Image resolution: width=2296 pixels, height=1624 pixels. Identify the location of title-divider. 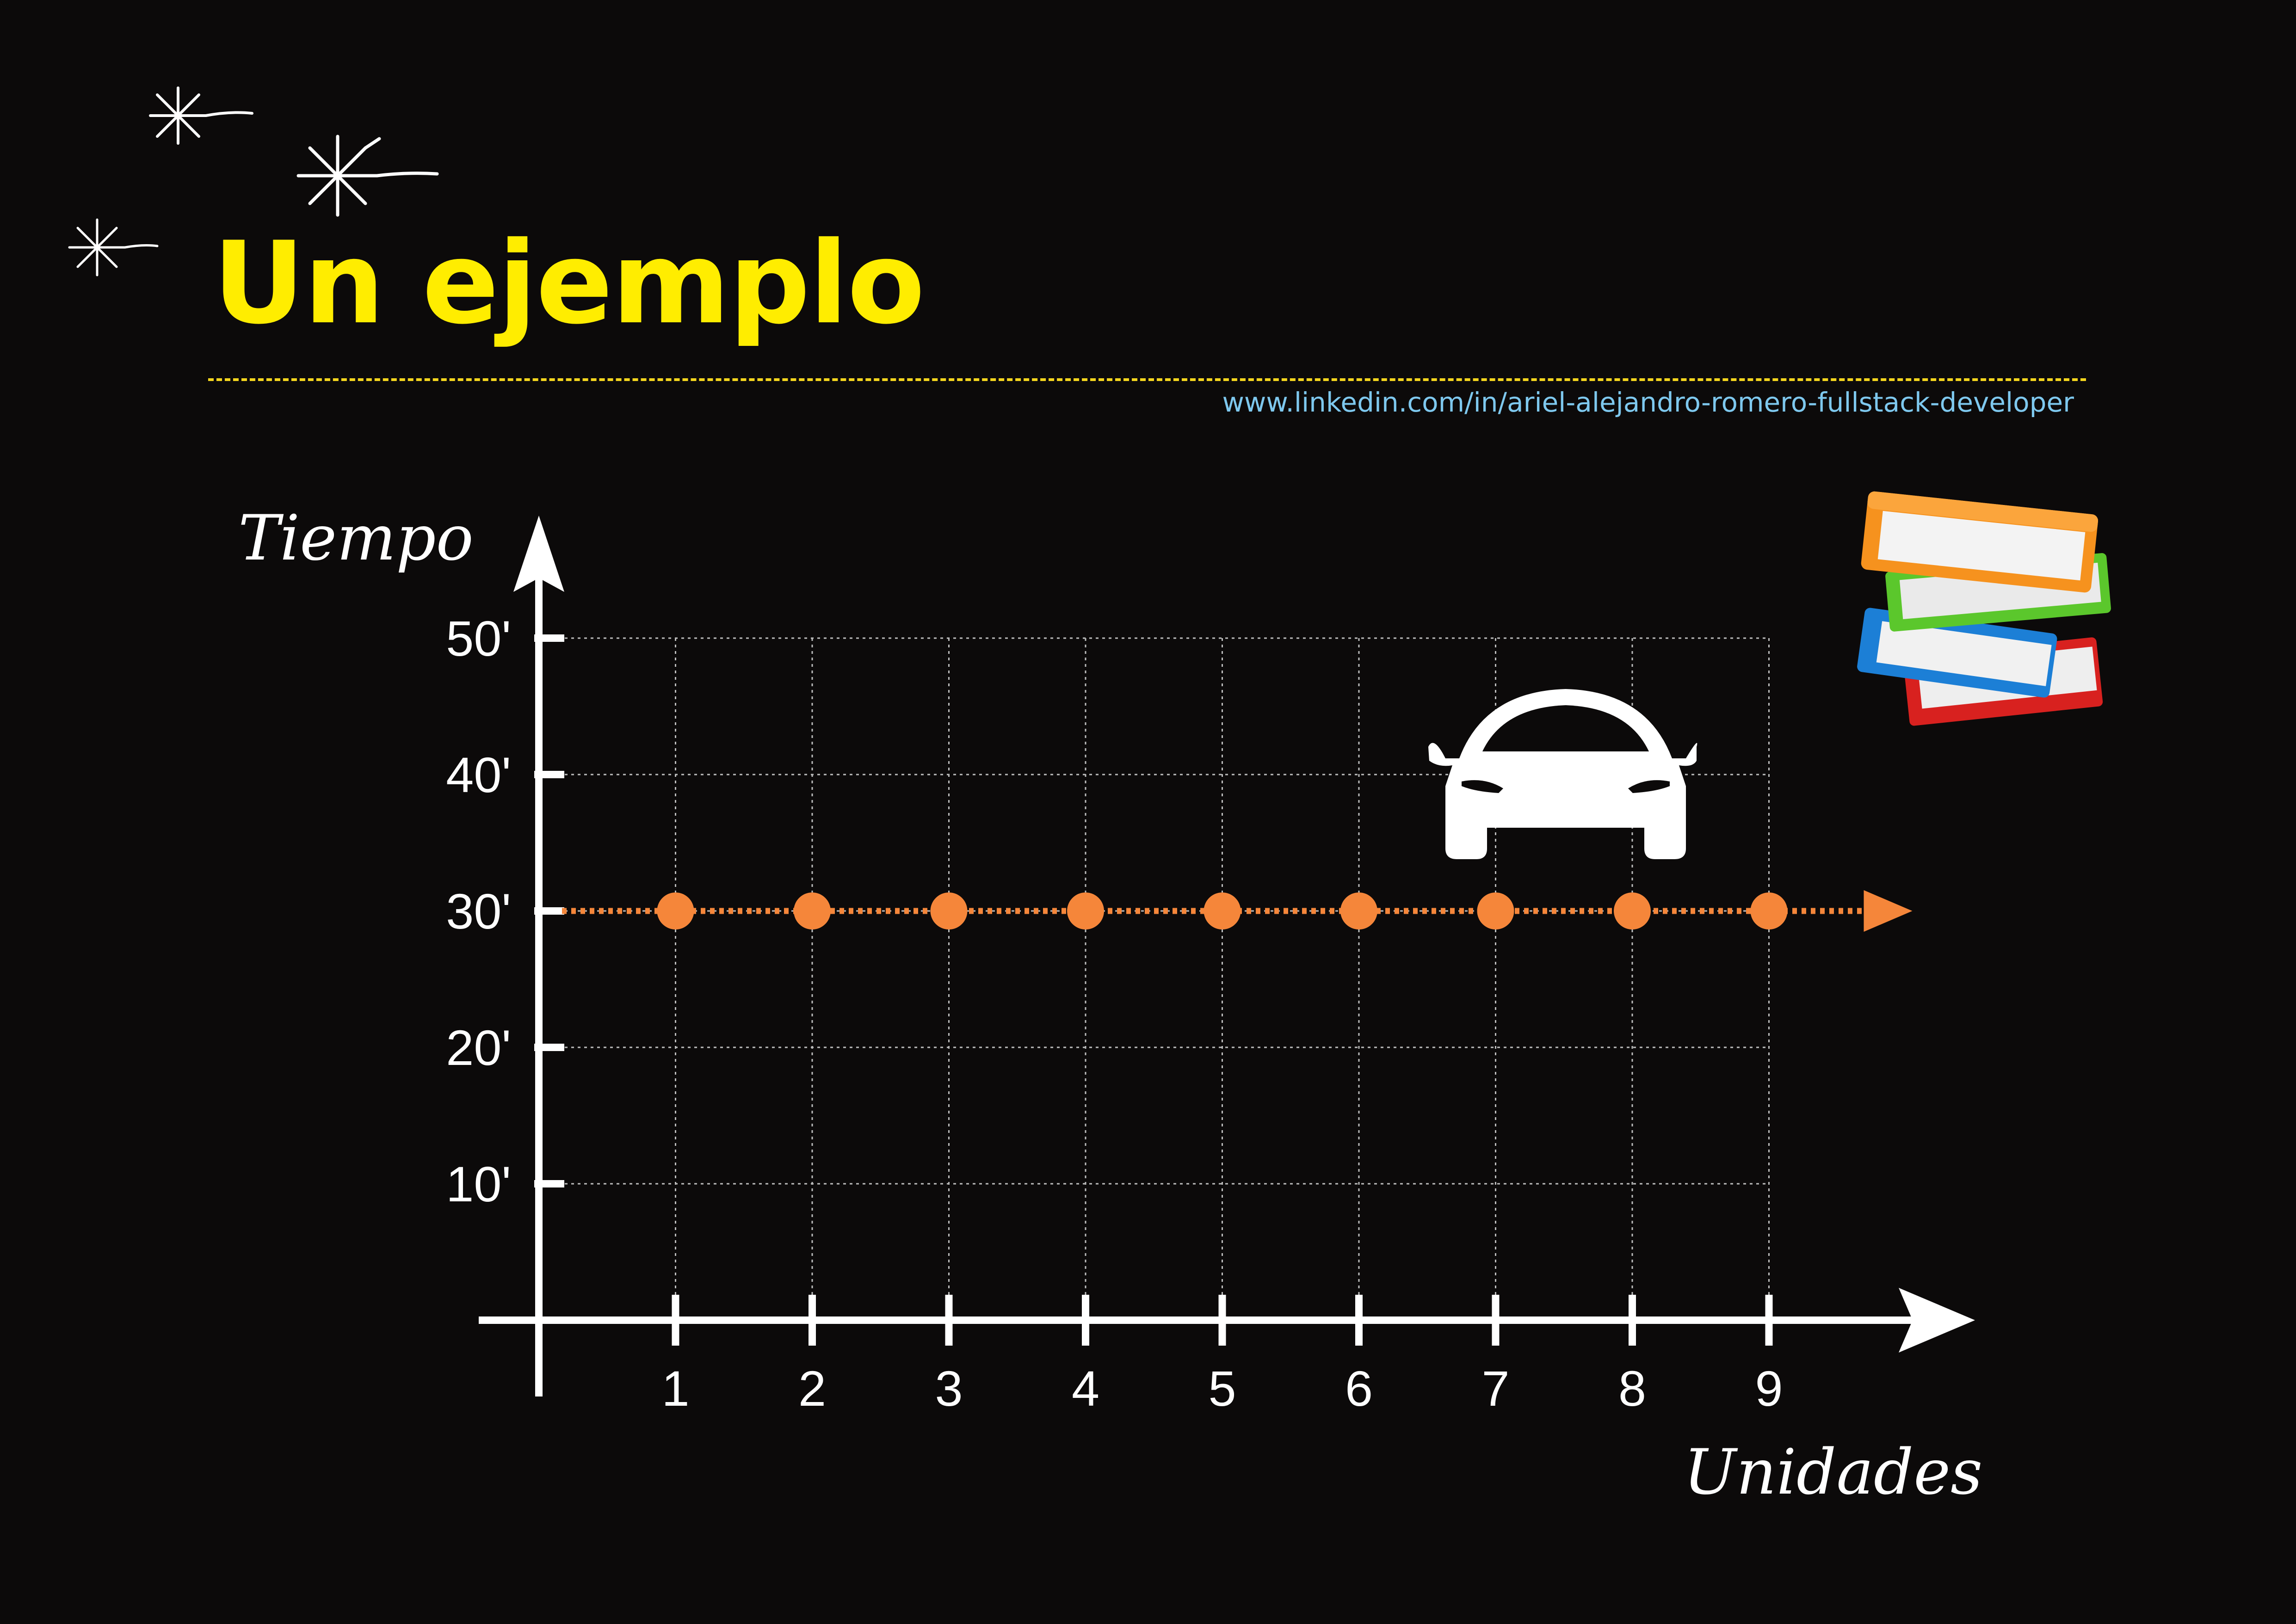
(1147, 379).